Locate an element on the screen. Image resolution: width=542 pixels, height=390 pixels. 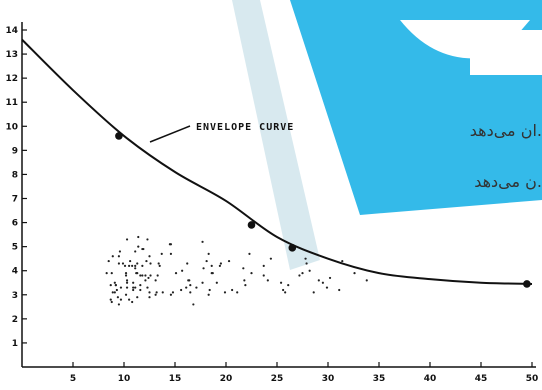
x-tick-label: 25 is located at coordinates (277, 379).